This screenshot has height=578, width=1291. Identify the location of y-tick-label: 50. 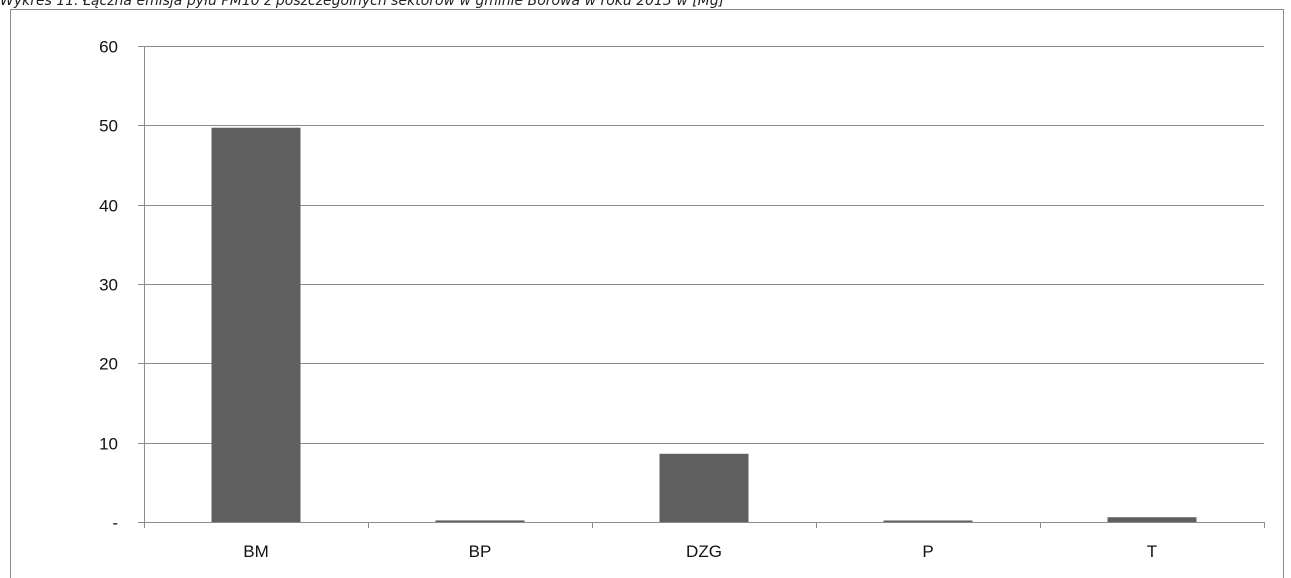
(108, 126).